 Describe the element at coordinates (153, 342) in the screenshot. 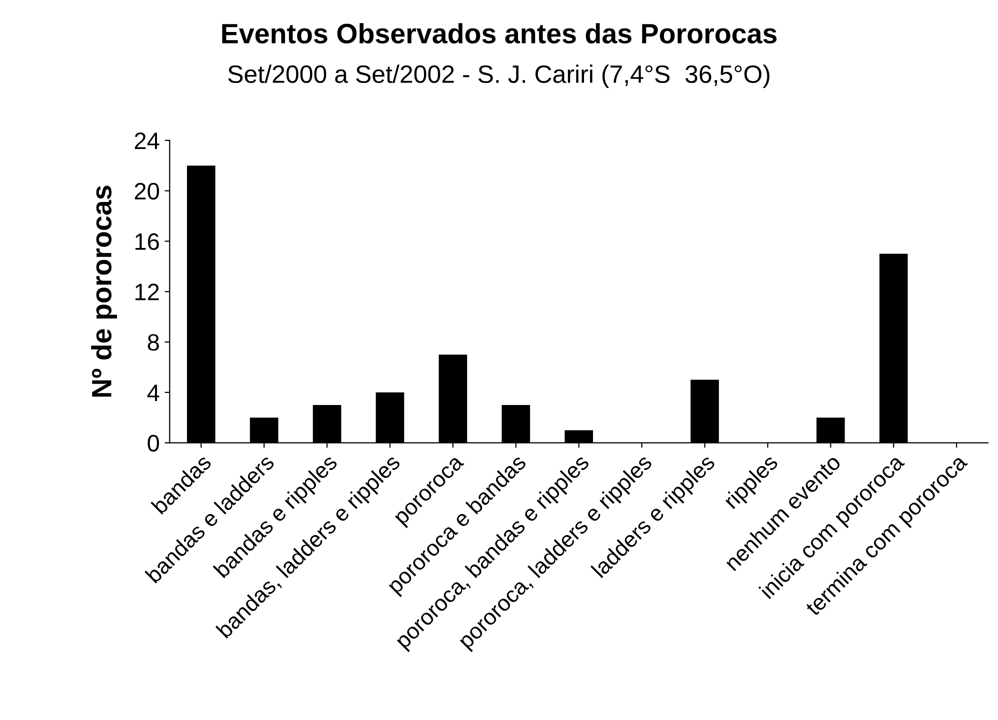

I see `y-tick-label: 8` at that location.